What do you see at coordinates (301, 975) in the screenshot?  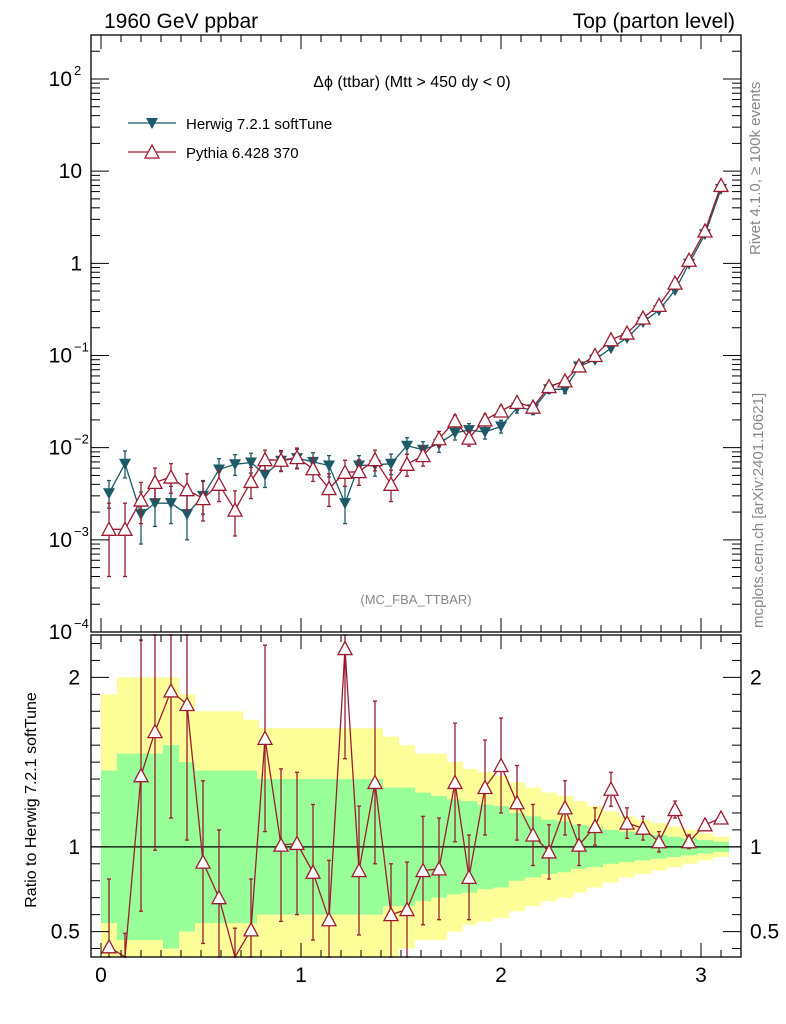 I see `xtick-label: 1` at bounding box center [301, 975].